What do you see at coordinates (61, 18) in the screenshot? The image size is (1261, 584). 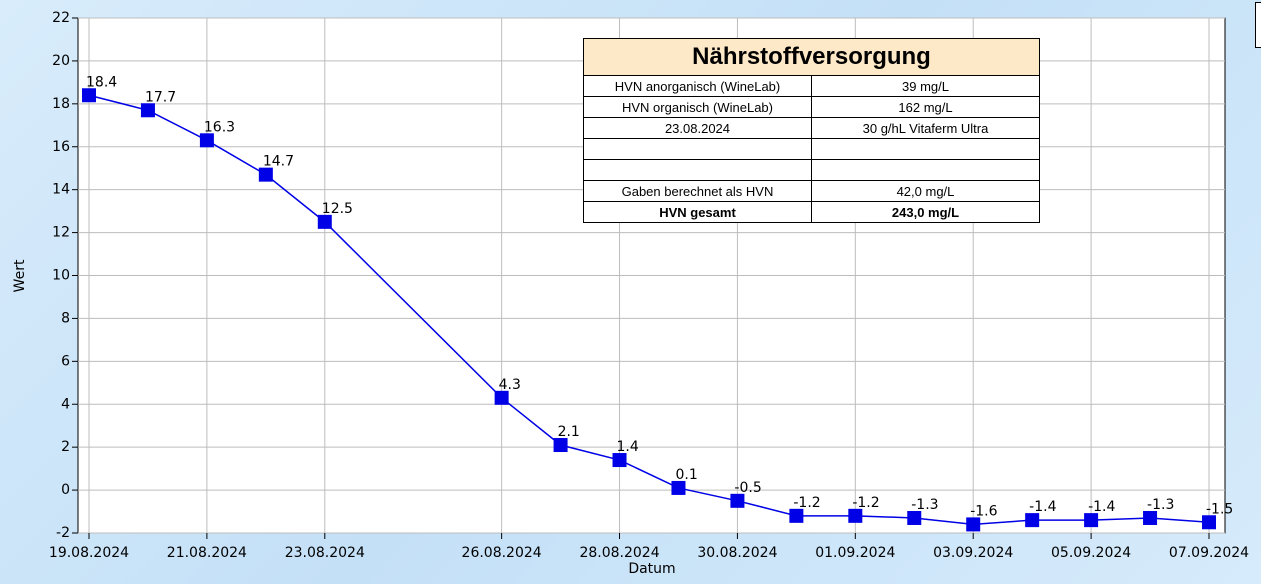 I see `y-tick-label: 22` at bounding box center [61, 18].